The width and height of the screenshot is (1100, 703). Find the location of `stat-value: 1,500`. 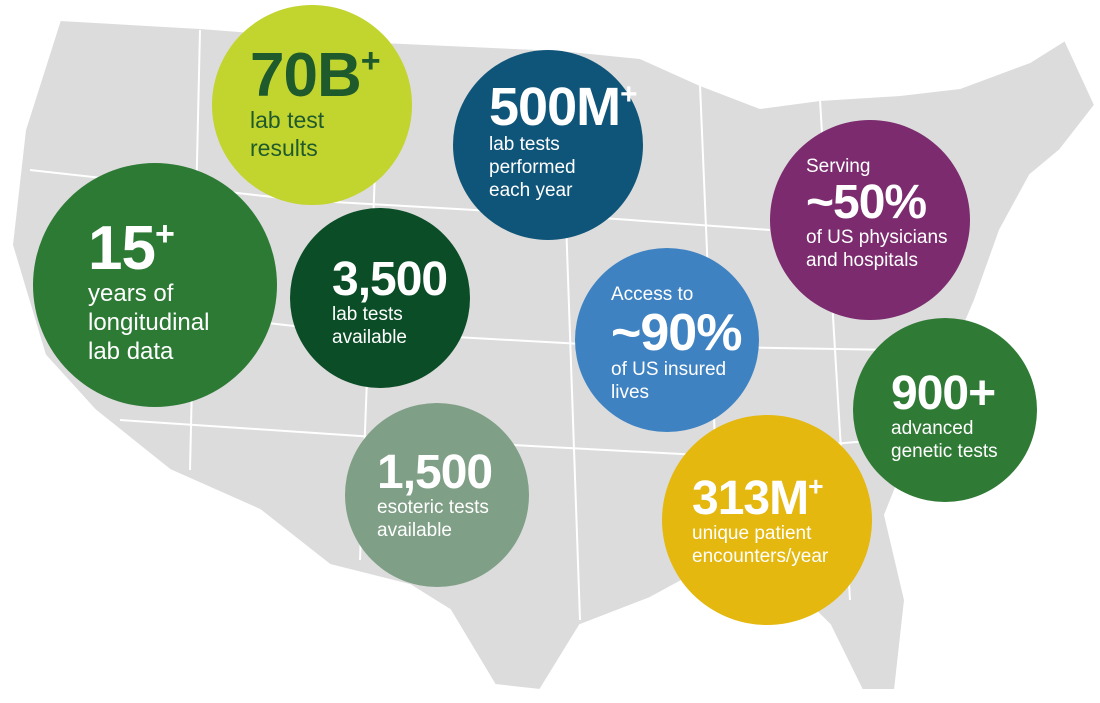

stat-value: 1,500 is located at coordinates (435, 472).